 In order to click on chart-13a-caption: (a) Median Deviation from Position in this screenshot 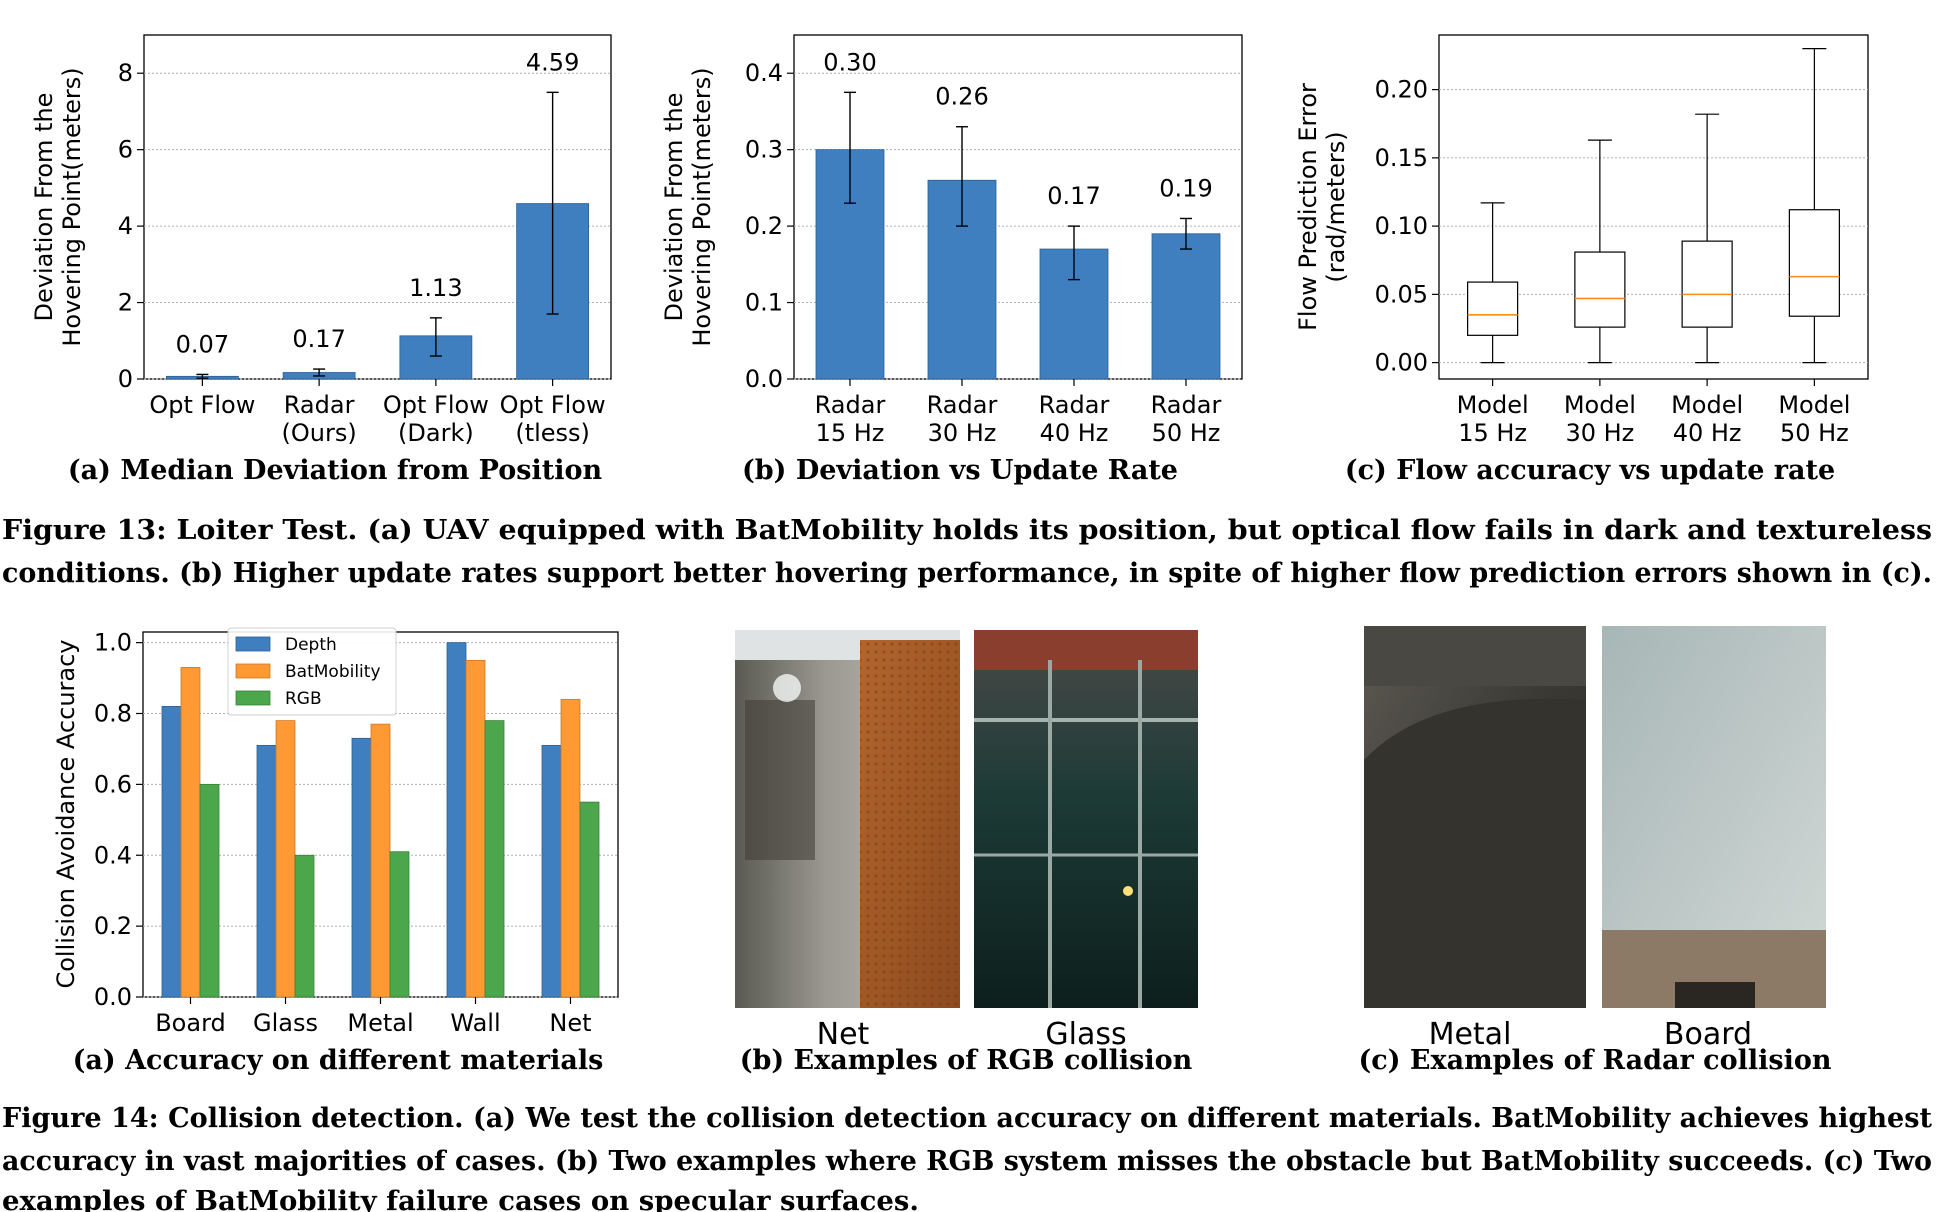, I will do `click(335, 470)`.